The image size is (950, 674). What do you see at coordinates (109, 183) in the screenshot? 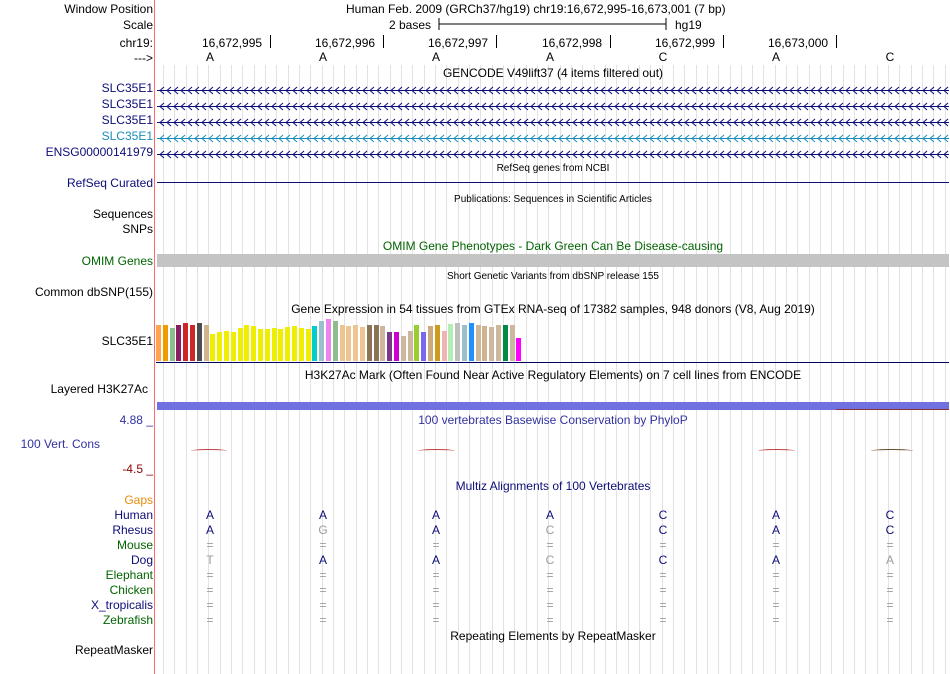
I see `refseq-label: RefSeq Curated` at bounding box center [109, 183].